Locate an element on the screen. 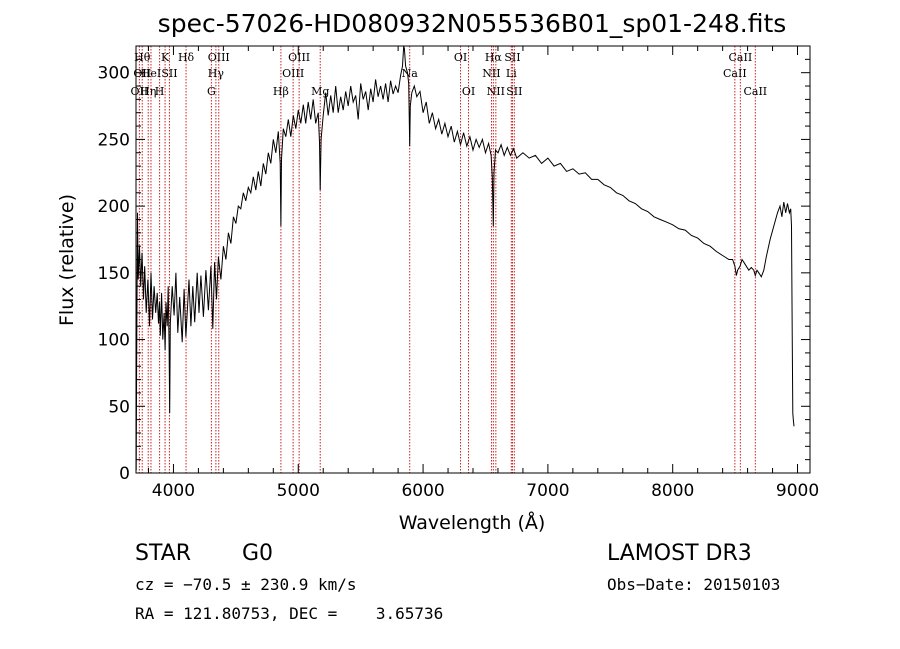 The image size is (900, 649). line-marker-label: Na is located at coordinates (410, 73).